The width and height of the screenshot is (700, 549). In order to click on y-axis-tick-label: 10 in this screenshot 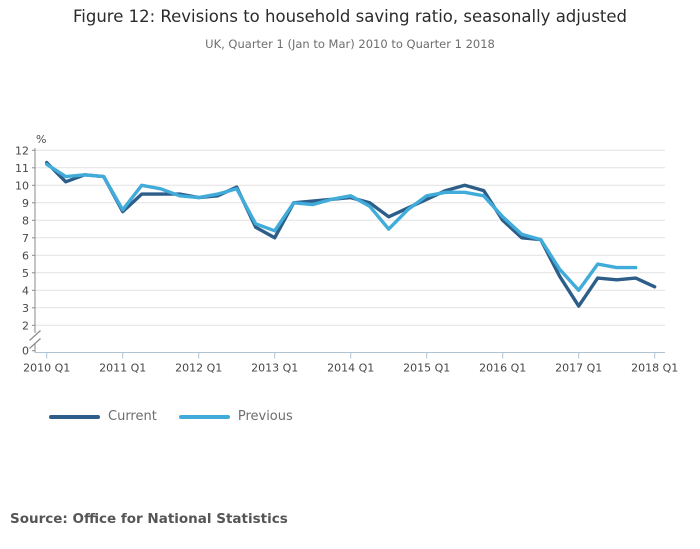, I will do `click(22, 185)`.